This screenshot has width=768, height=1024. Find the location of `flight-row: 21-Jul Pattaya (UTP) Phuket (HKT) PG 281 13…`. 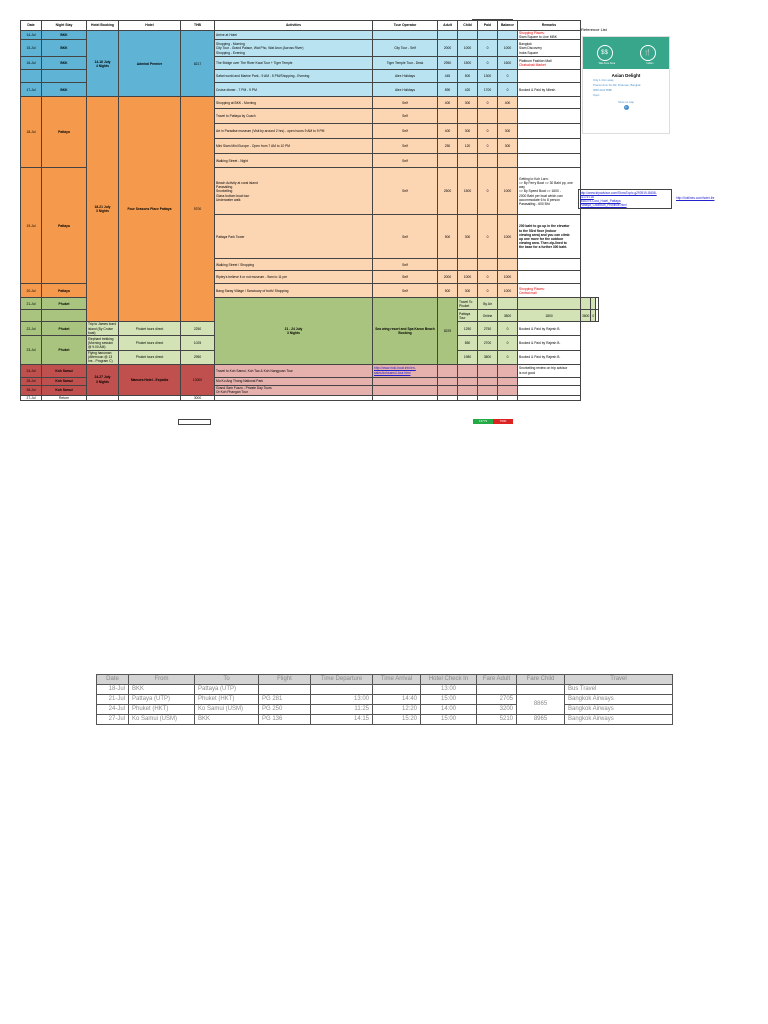

flight-row: 21-Jul Pattaya (UTP) Phuket (HKT) PG 281 13… is located at coordinates (384, 704).